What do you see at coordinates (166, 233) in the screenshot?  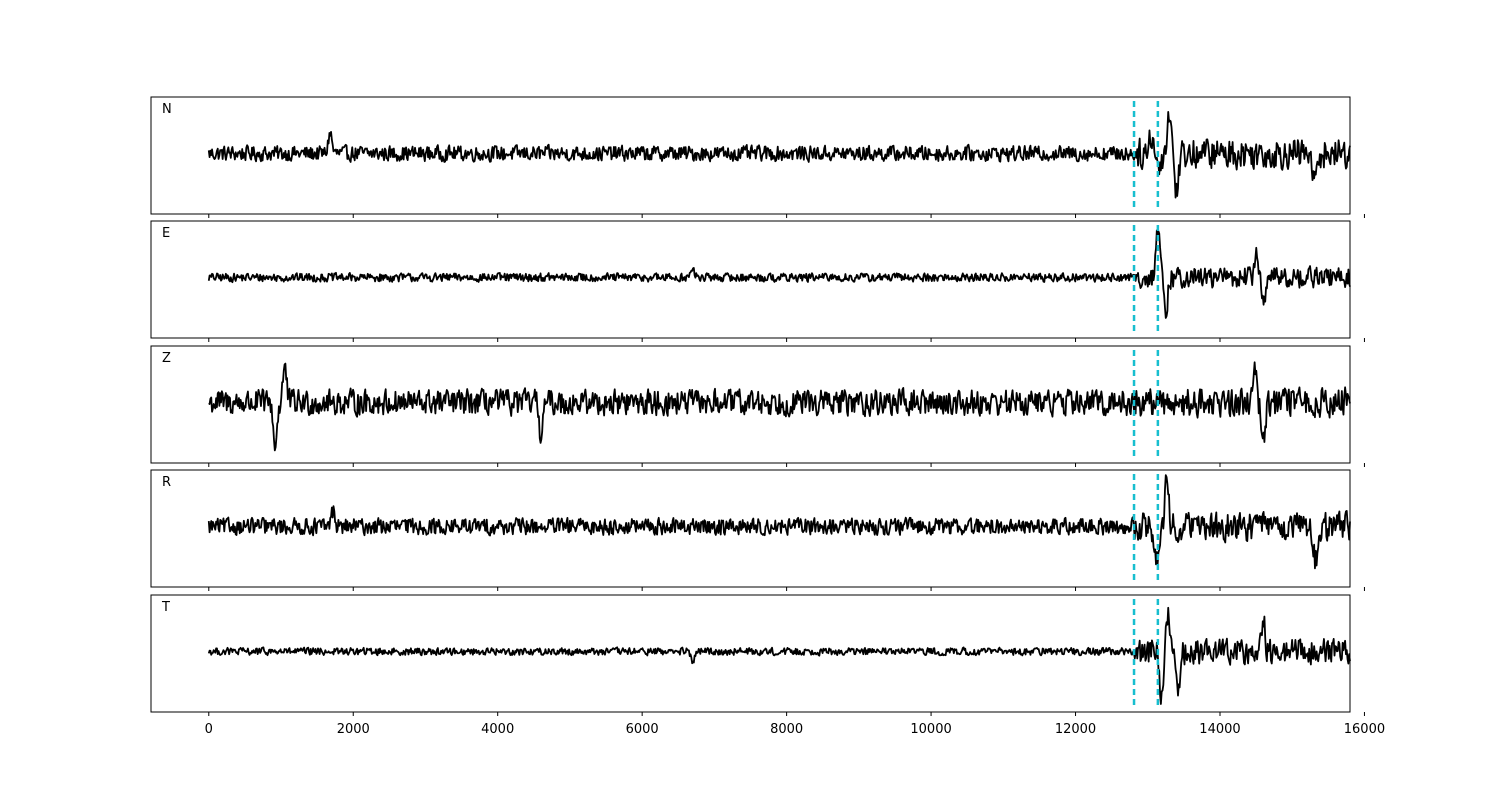 I see `channel-label-e: E` at bounding box center [166, 233].